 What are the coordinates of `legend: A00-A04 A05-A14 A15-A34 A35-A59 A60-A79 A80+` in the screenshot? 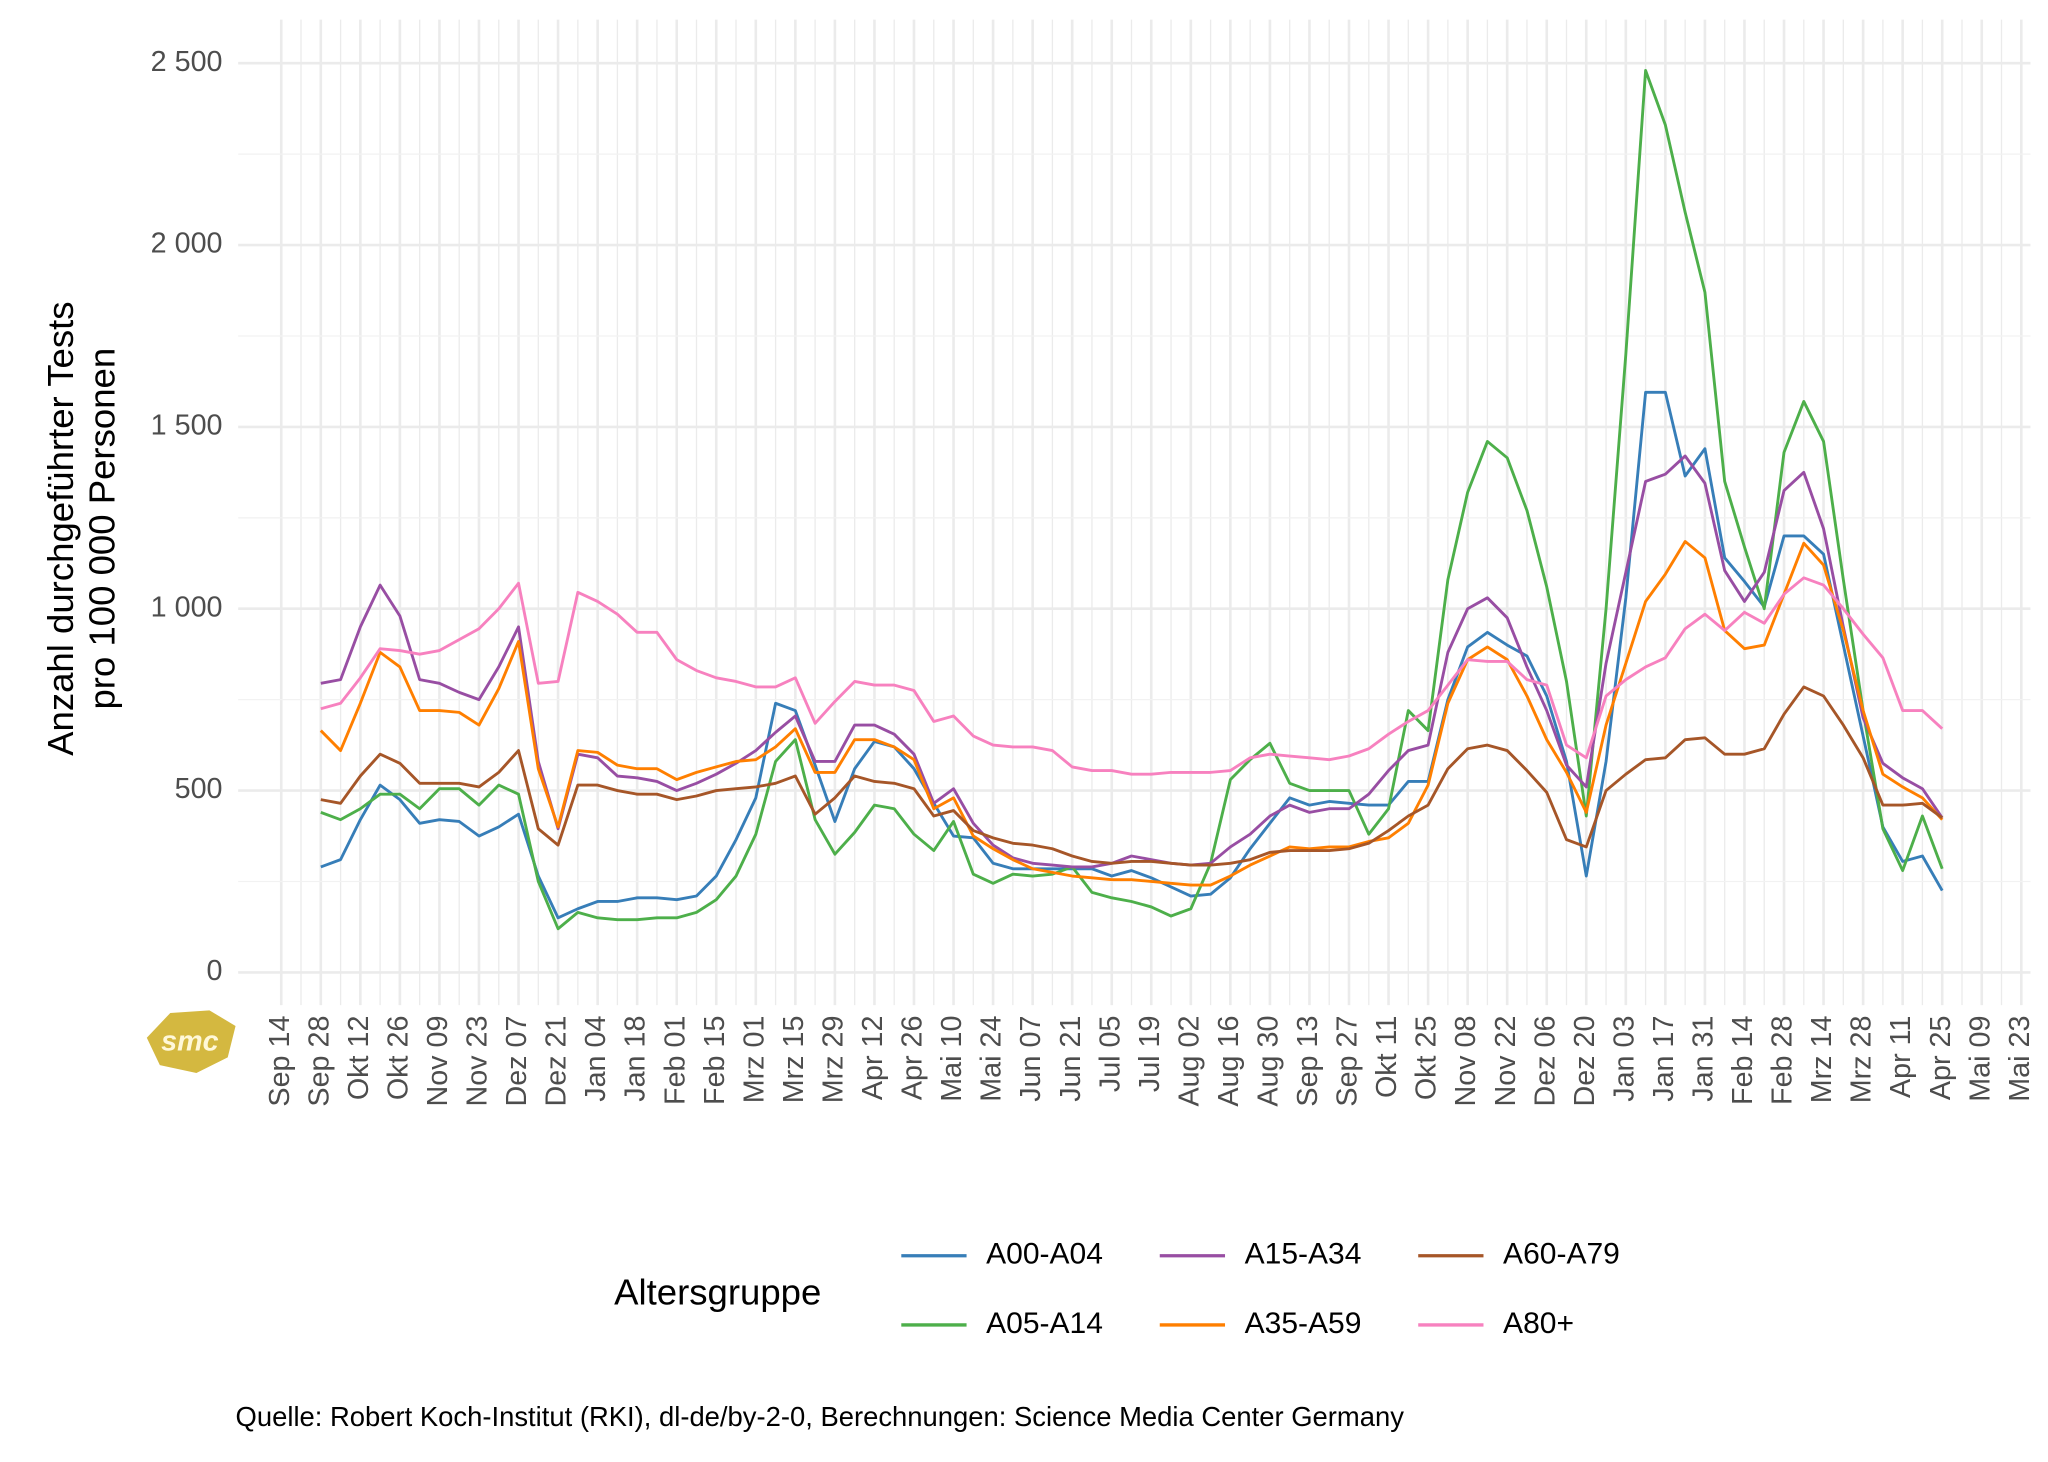 It's located at (1260, 1289).